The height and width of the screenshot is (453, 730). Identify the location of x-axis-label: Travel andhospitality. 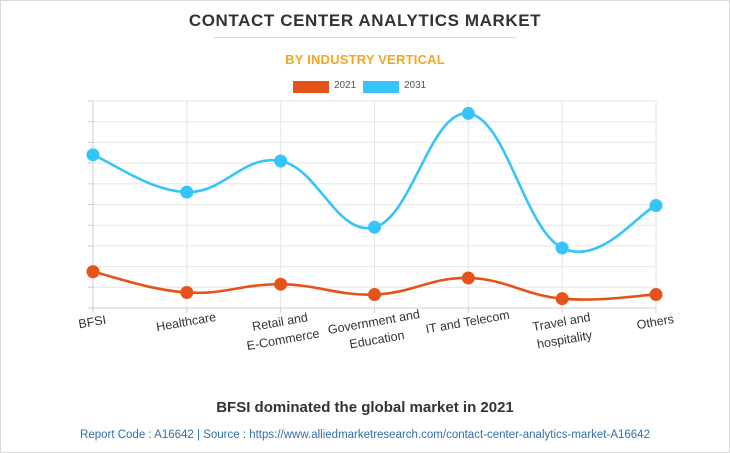
(562, 331).